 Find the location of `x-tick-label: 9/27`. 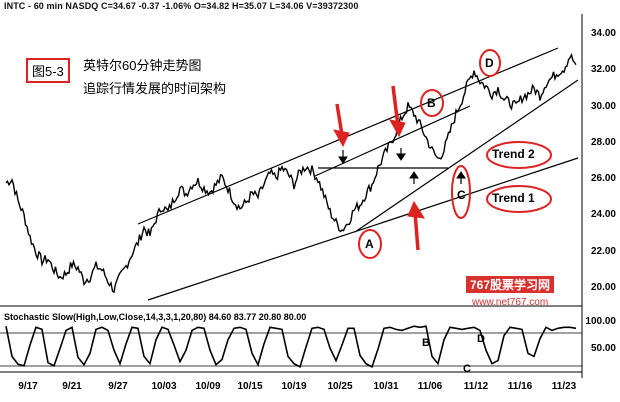

x-tick-label: 9/27 is located at coordinates (118, 386).